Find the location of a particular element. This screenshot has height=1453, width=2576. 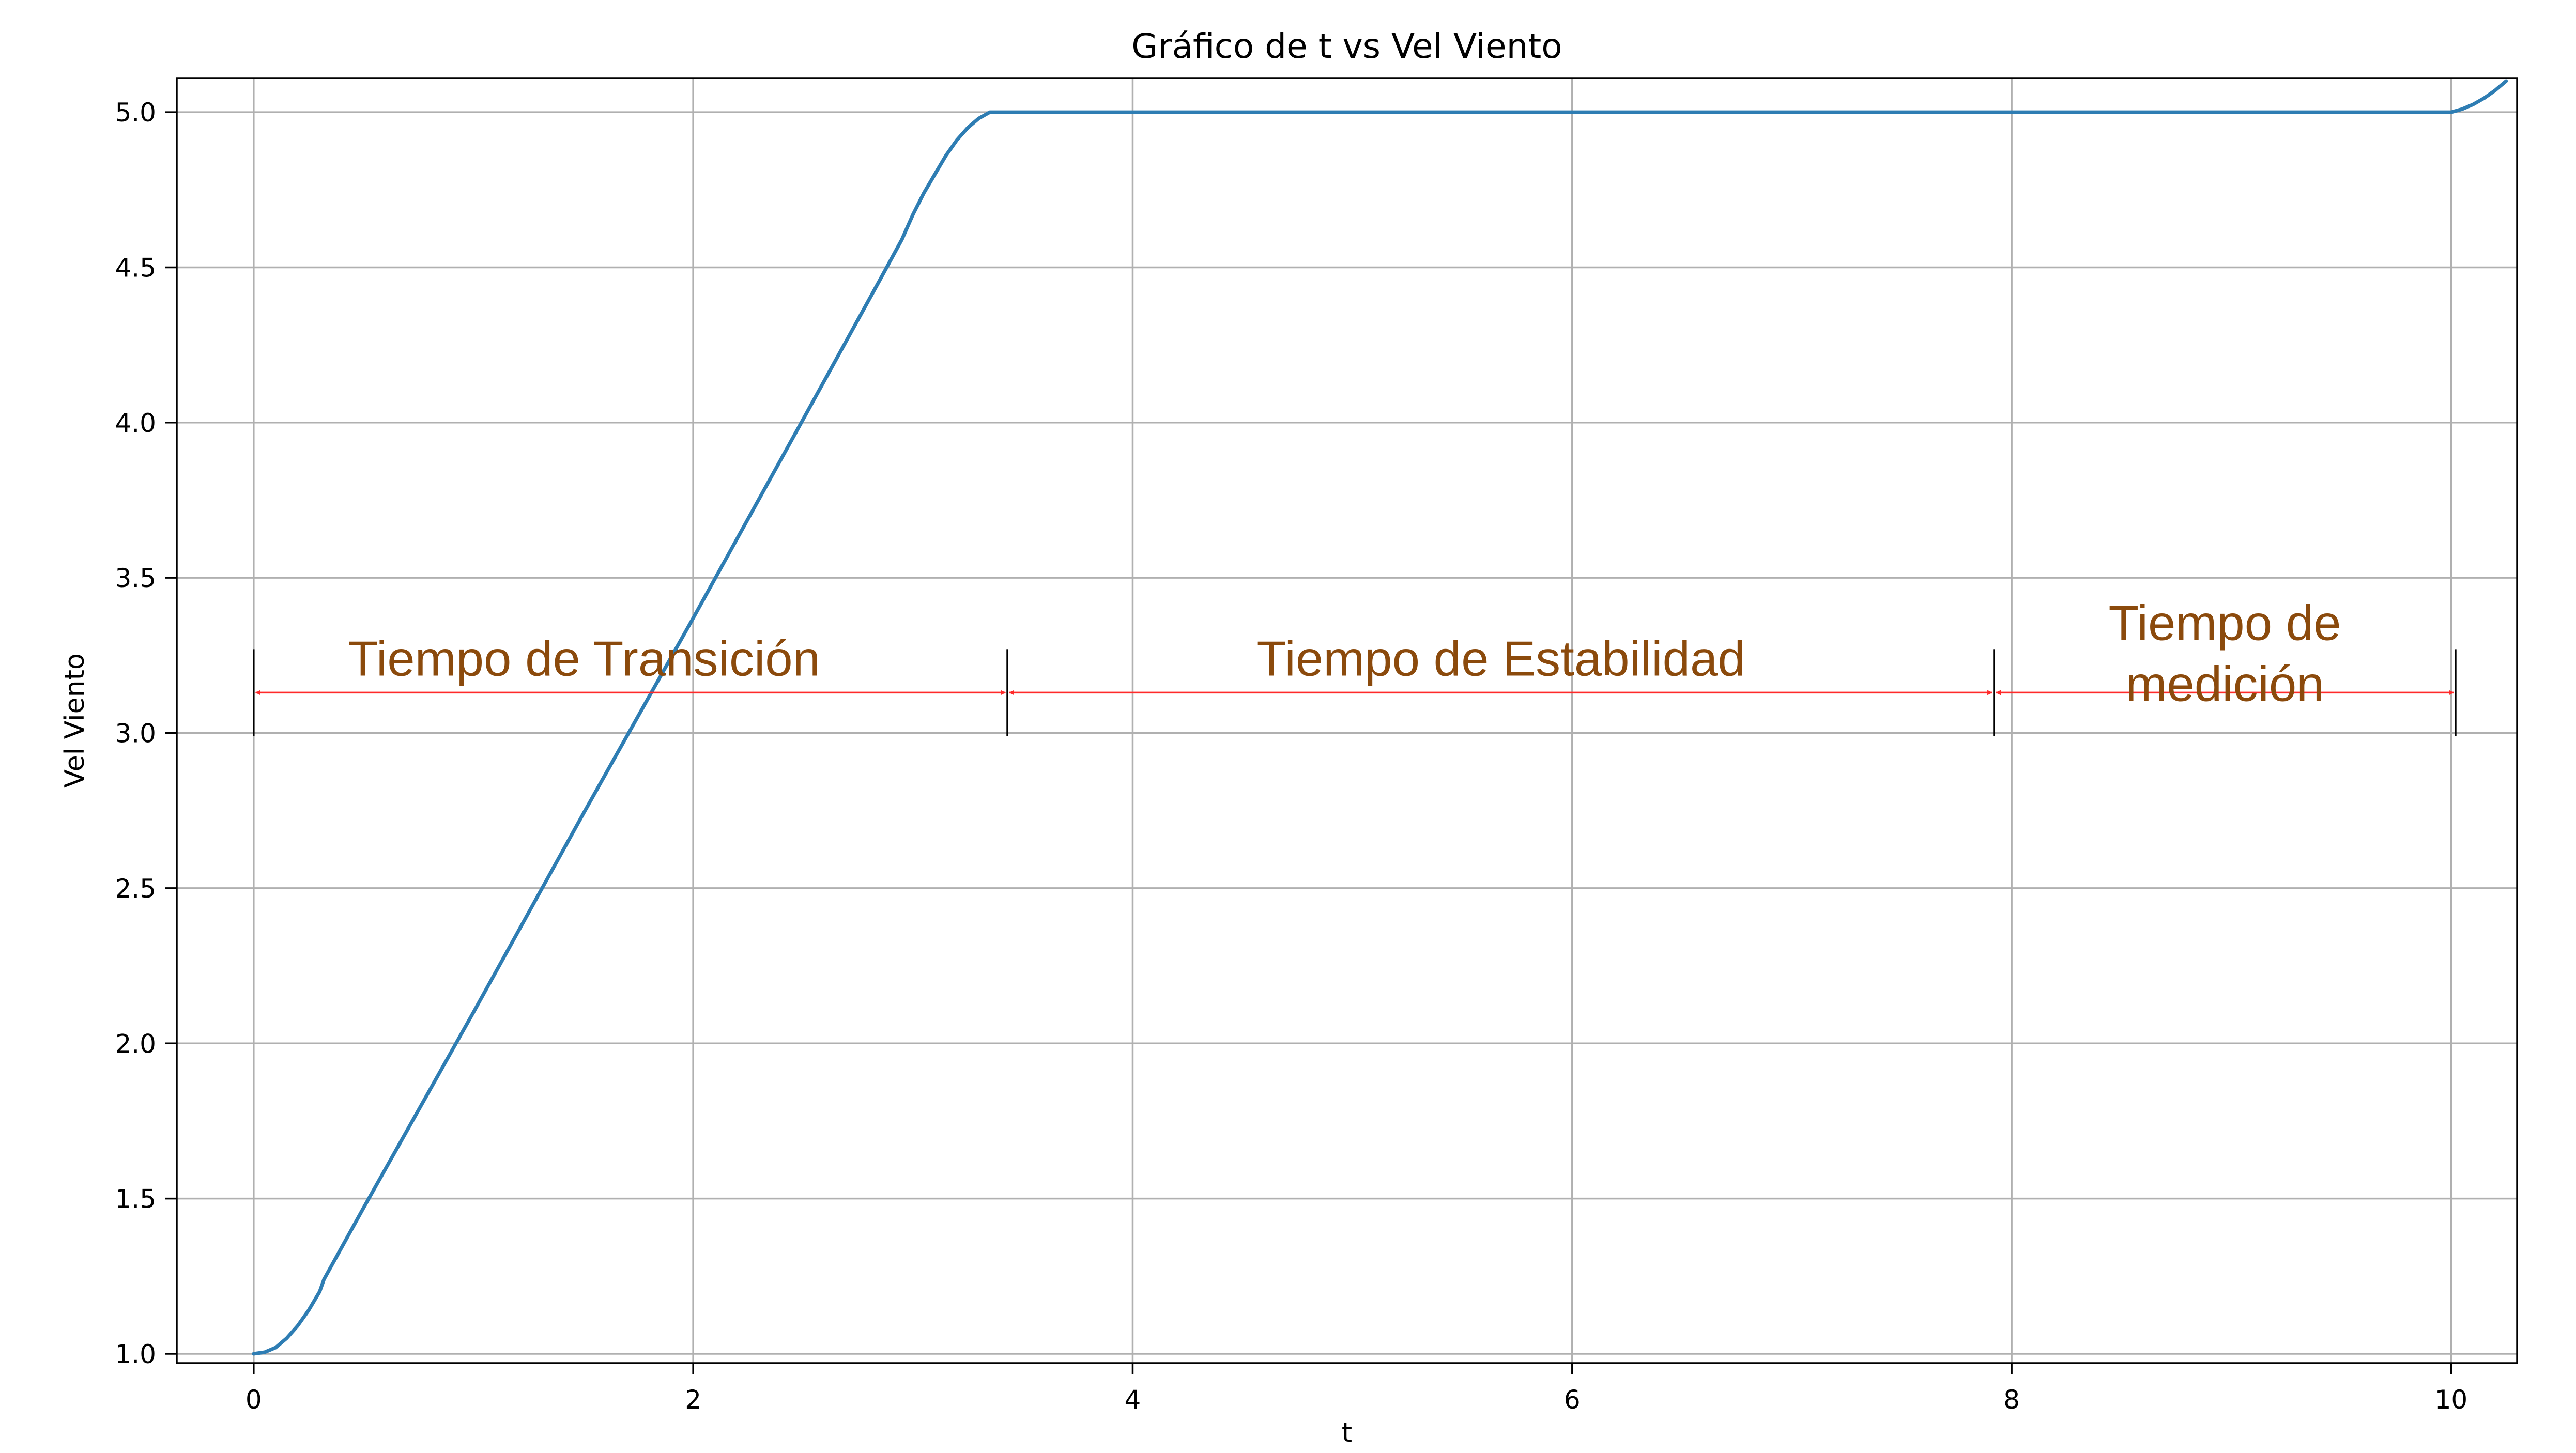

x-tick-label: 2 is located at coordinates (693, 1400).